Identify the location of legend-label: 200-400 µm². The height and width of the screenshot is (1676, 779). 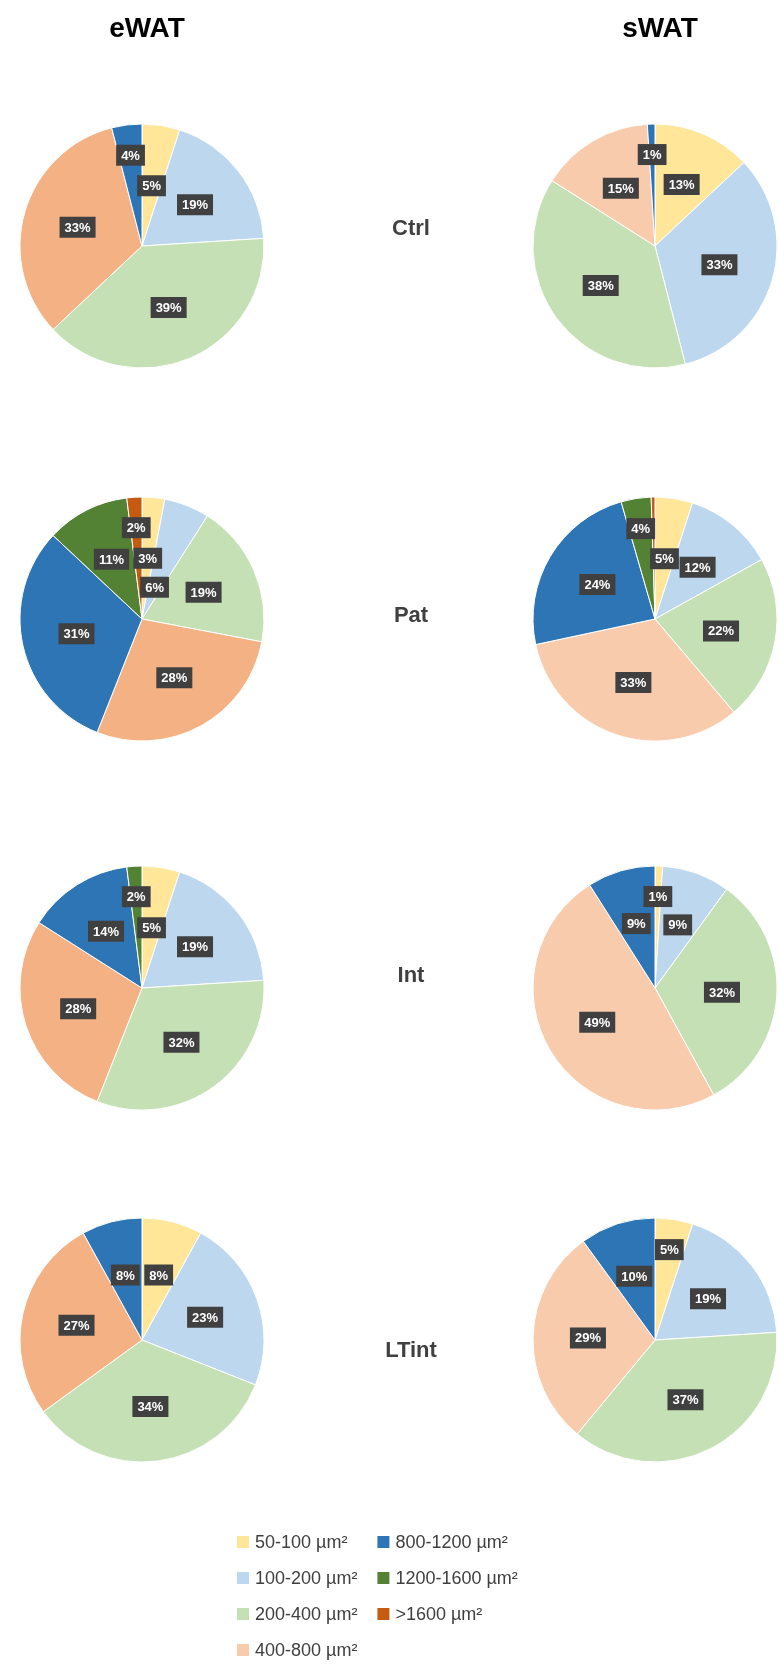
(306, 1614).